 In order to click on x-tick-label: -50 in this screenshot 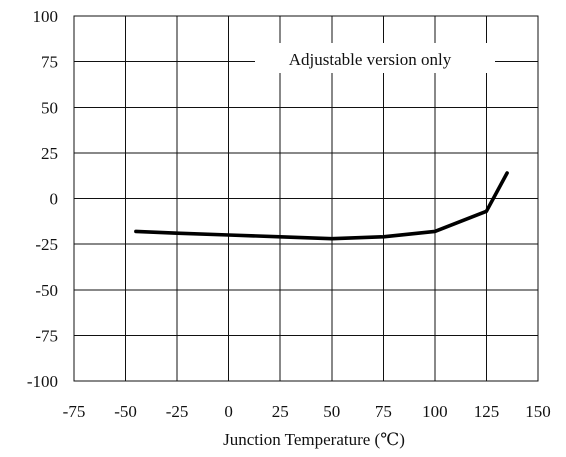, I will do `click(125, 411)`.